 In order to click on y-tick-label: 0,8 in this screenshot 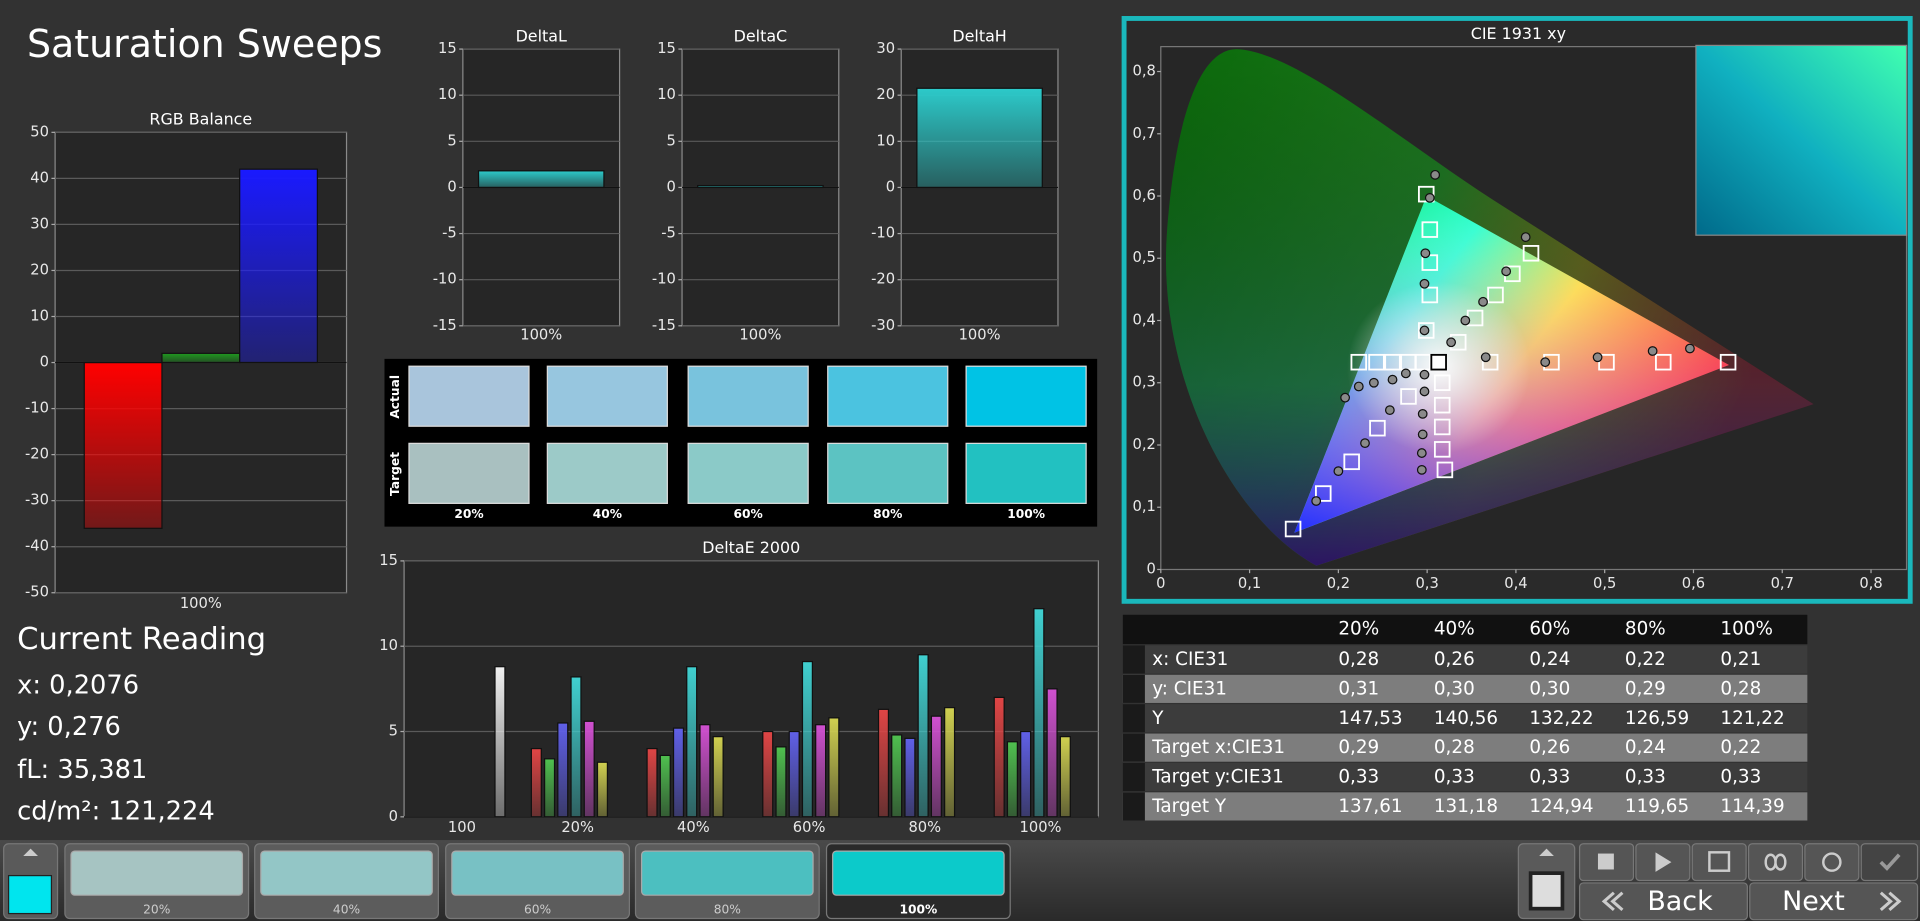, I will do `click(1144, 71)`.